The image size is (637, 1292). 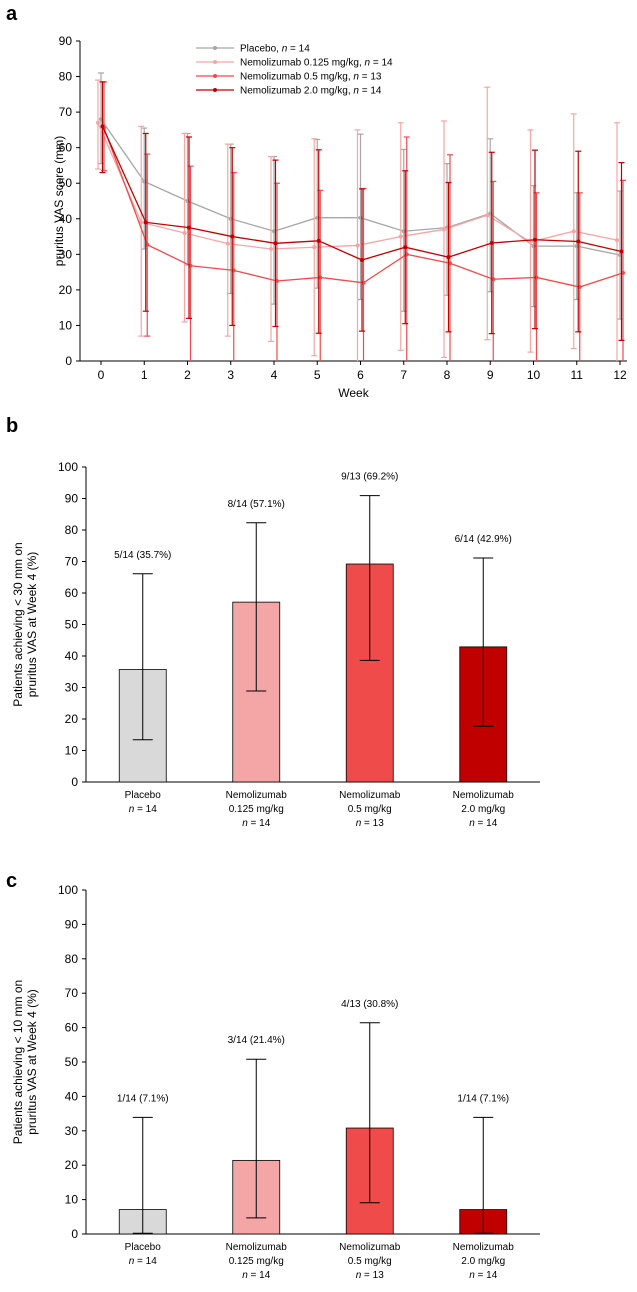 I want to click on category-label-line2: 0.125 mg/kg, so click(x=256, y=809).